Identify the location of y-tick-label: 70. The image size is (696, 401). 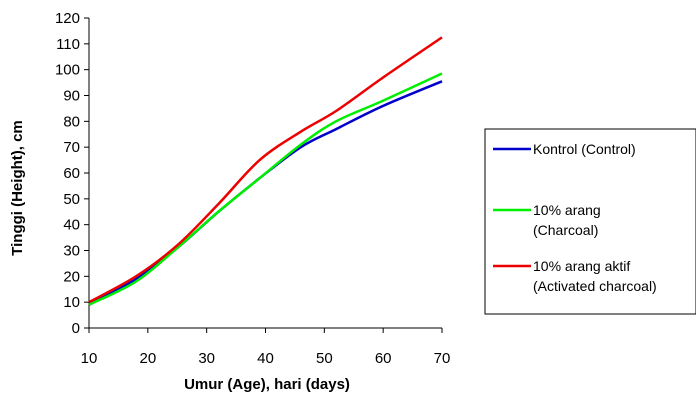
(71, 147).